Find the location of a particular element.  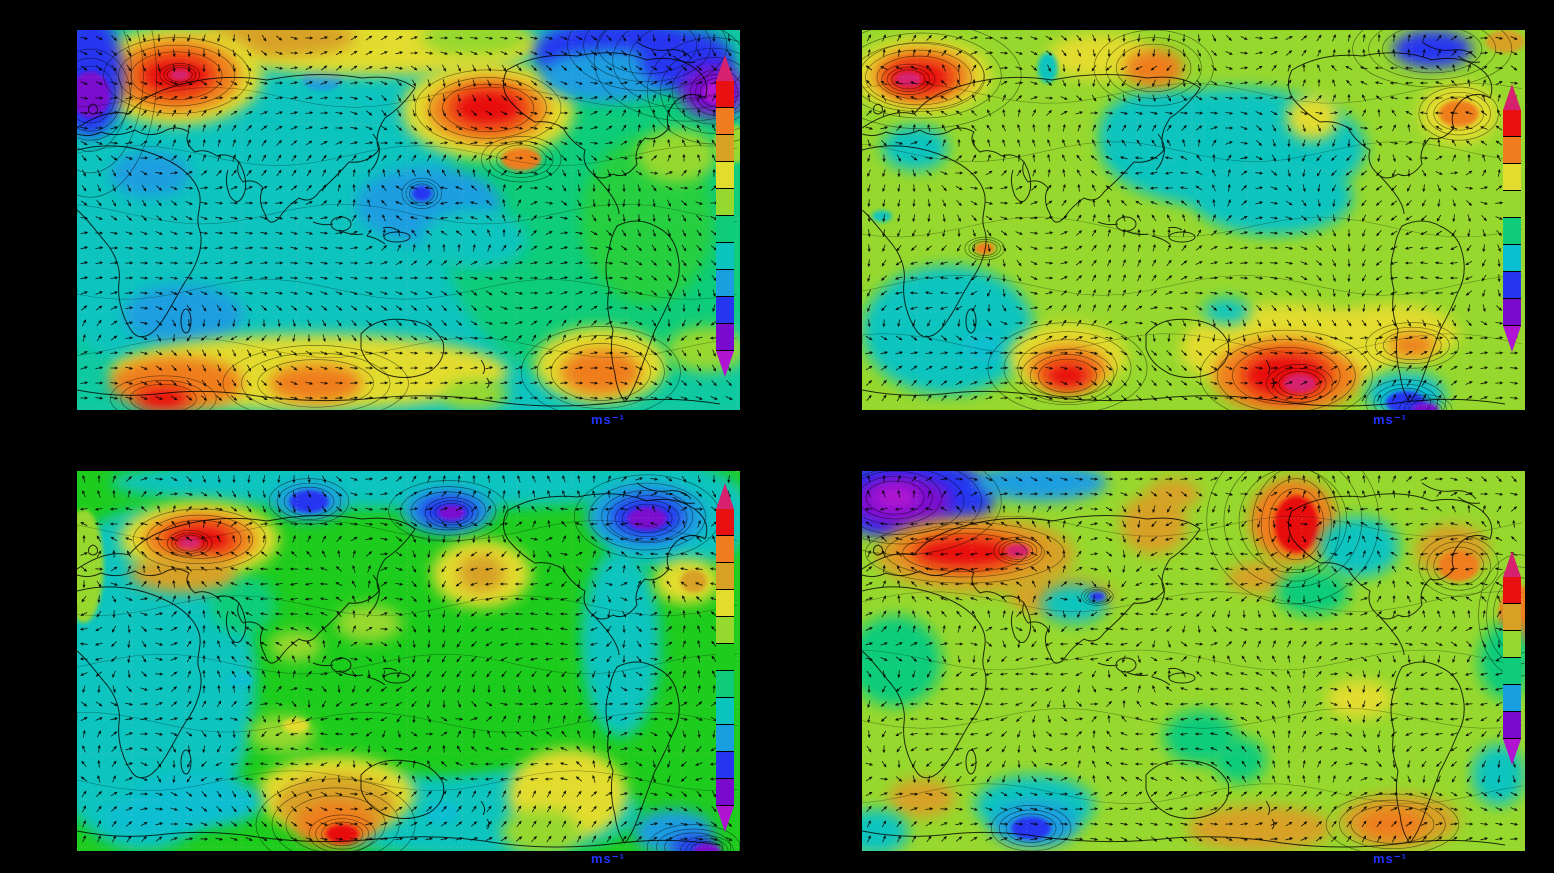

unit-label-bottom-right: ms⁻¹ is located at coordinates (1390, 858).